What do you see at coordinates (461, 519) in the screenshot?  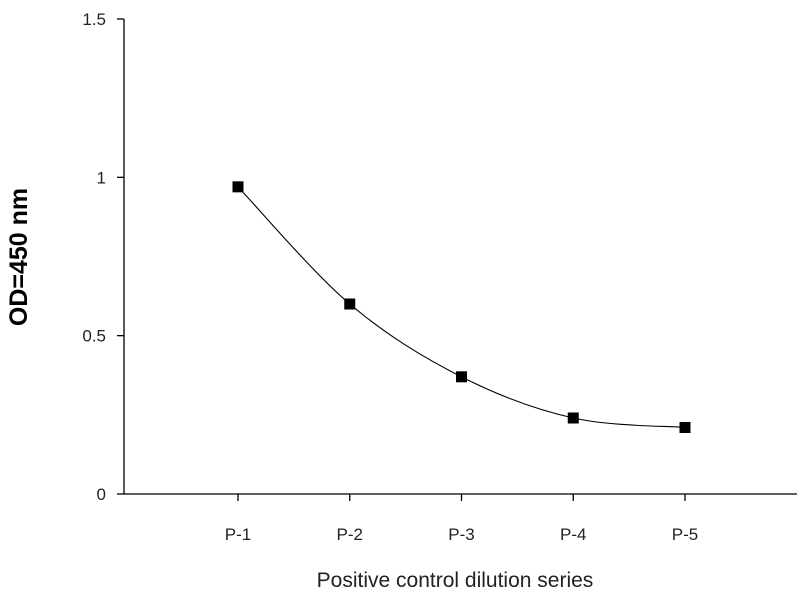 I see `x-ticks: P-1 P-2 P-3 P-4 P-5` at bounding box center [461, 519].